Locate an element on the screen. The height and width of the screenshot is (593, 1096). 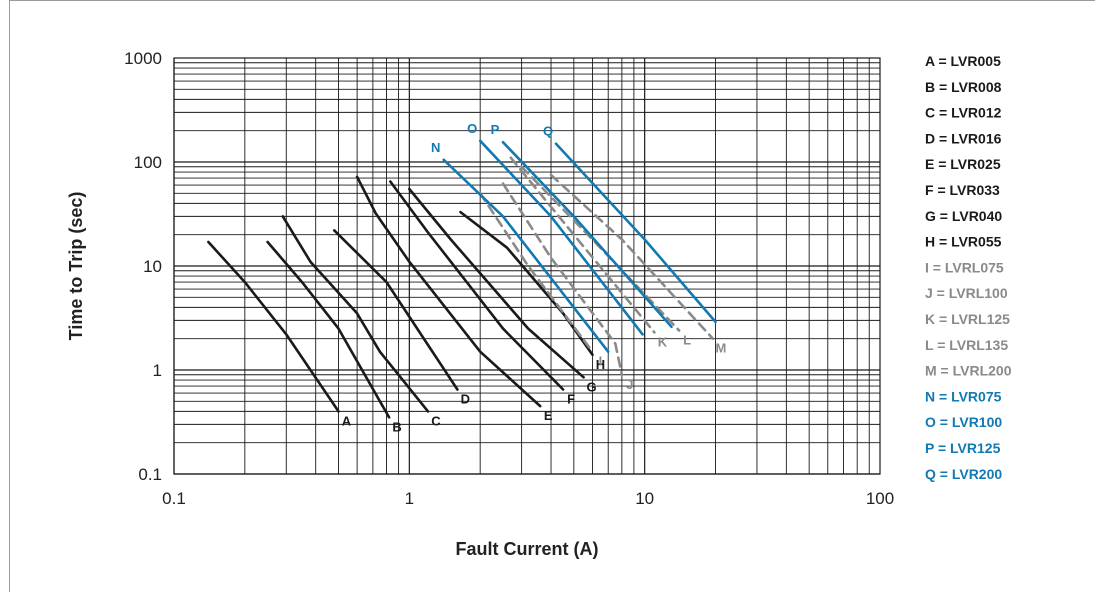
legend-entry: F = LVR033 is located at coordinates (962, 190).